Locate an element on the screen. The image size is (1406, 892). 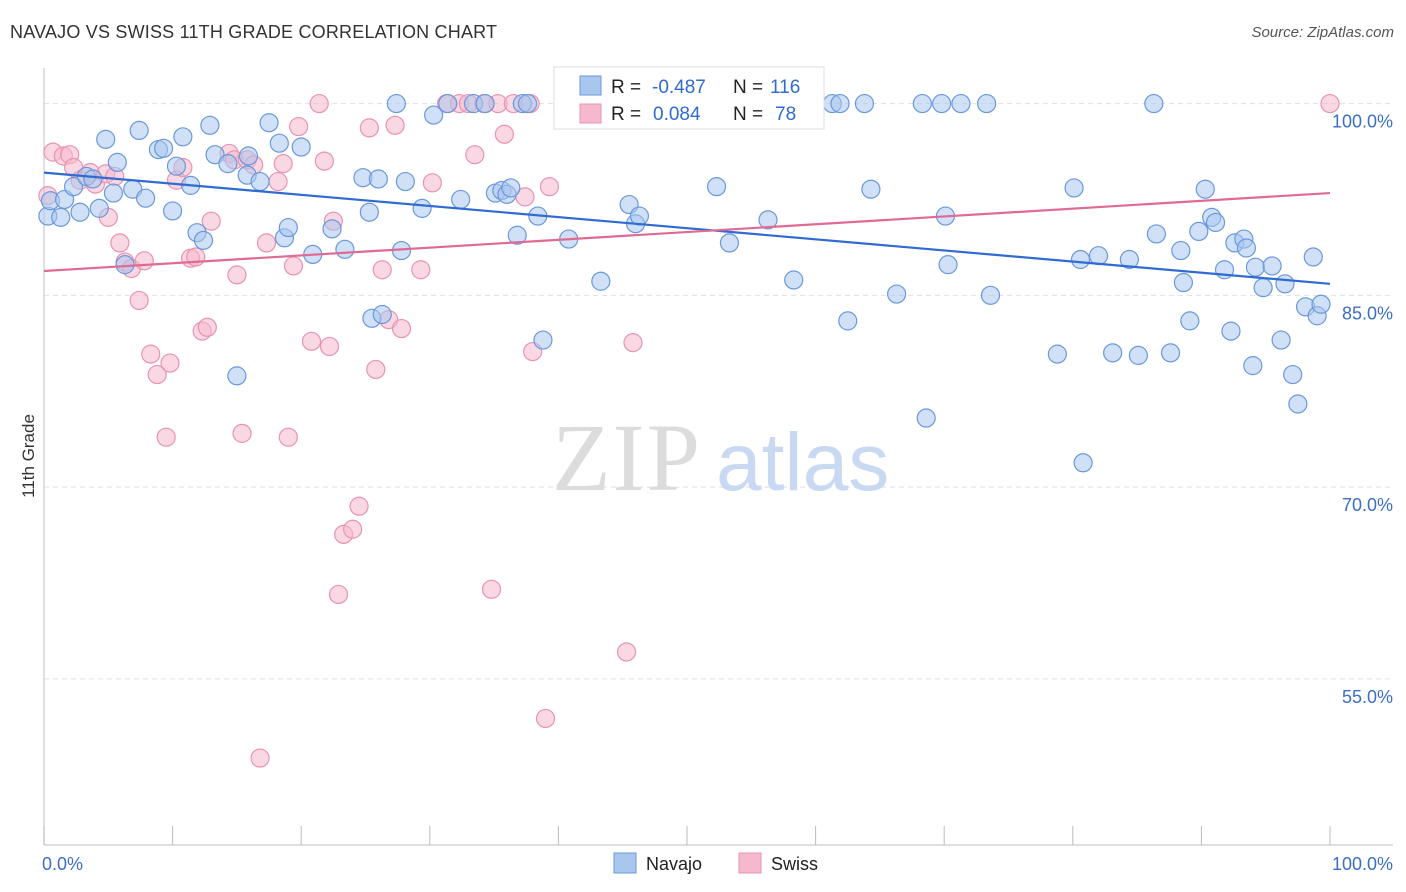
stats-box: R = -0.487 N = 116 R = 0.084 N = 78 is located at coordinates (689, 98).